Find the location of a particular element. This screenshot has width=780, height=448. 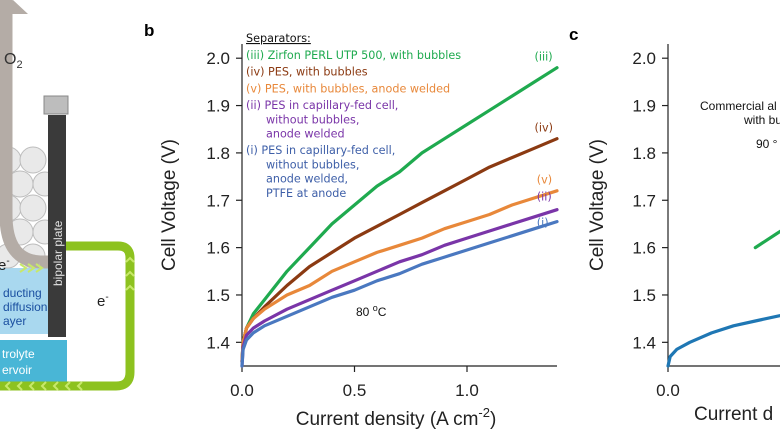

legend-entry-3: anode welded is located at coordinates (305, 134).